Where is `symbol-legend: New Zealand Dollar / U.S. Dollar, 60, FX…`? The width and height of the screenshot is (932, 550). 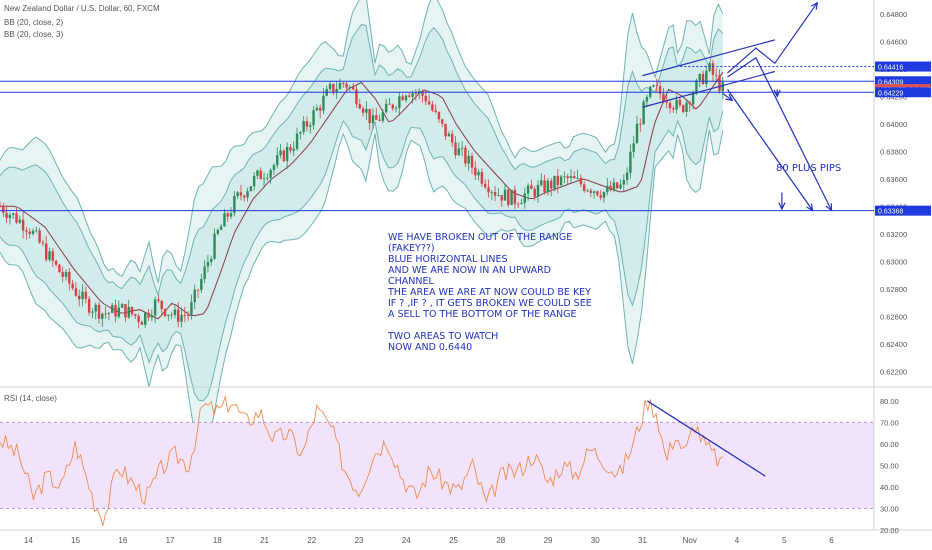
symbol-legend: New Zealand Dollar / U.S. Dollar, 60, FX… is located at coordinates (82, 8).